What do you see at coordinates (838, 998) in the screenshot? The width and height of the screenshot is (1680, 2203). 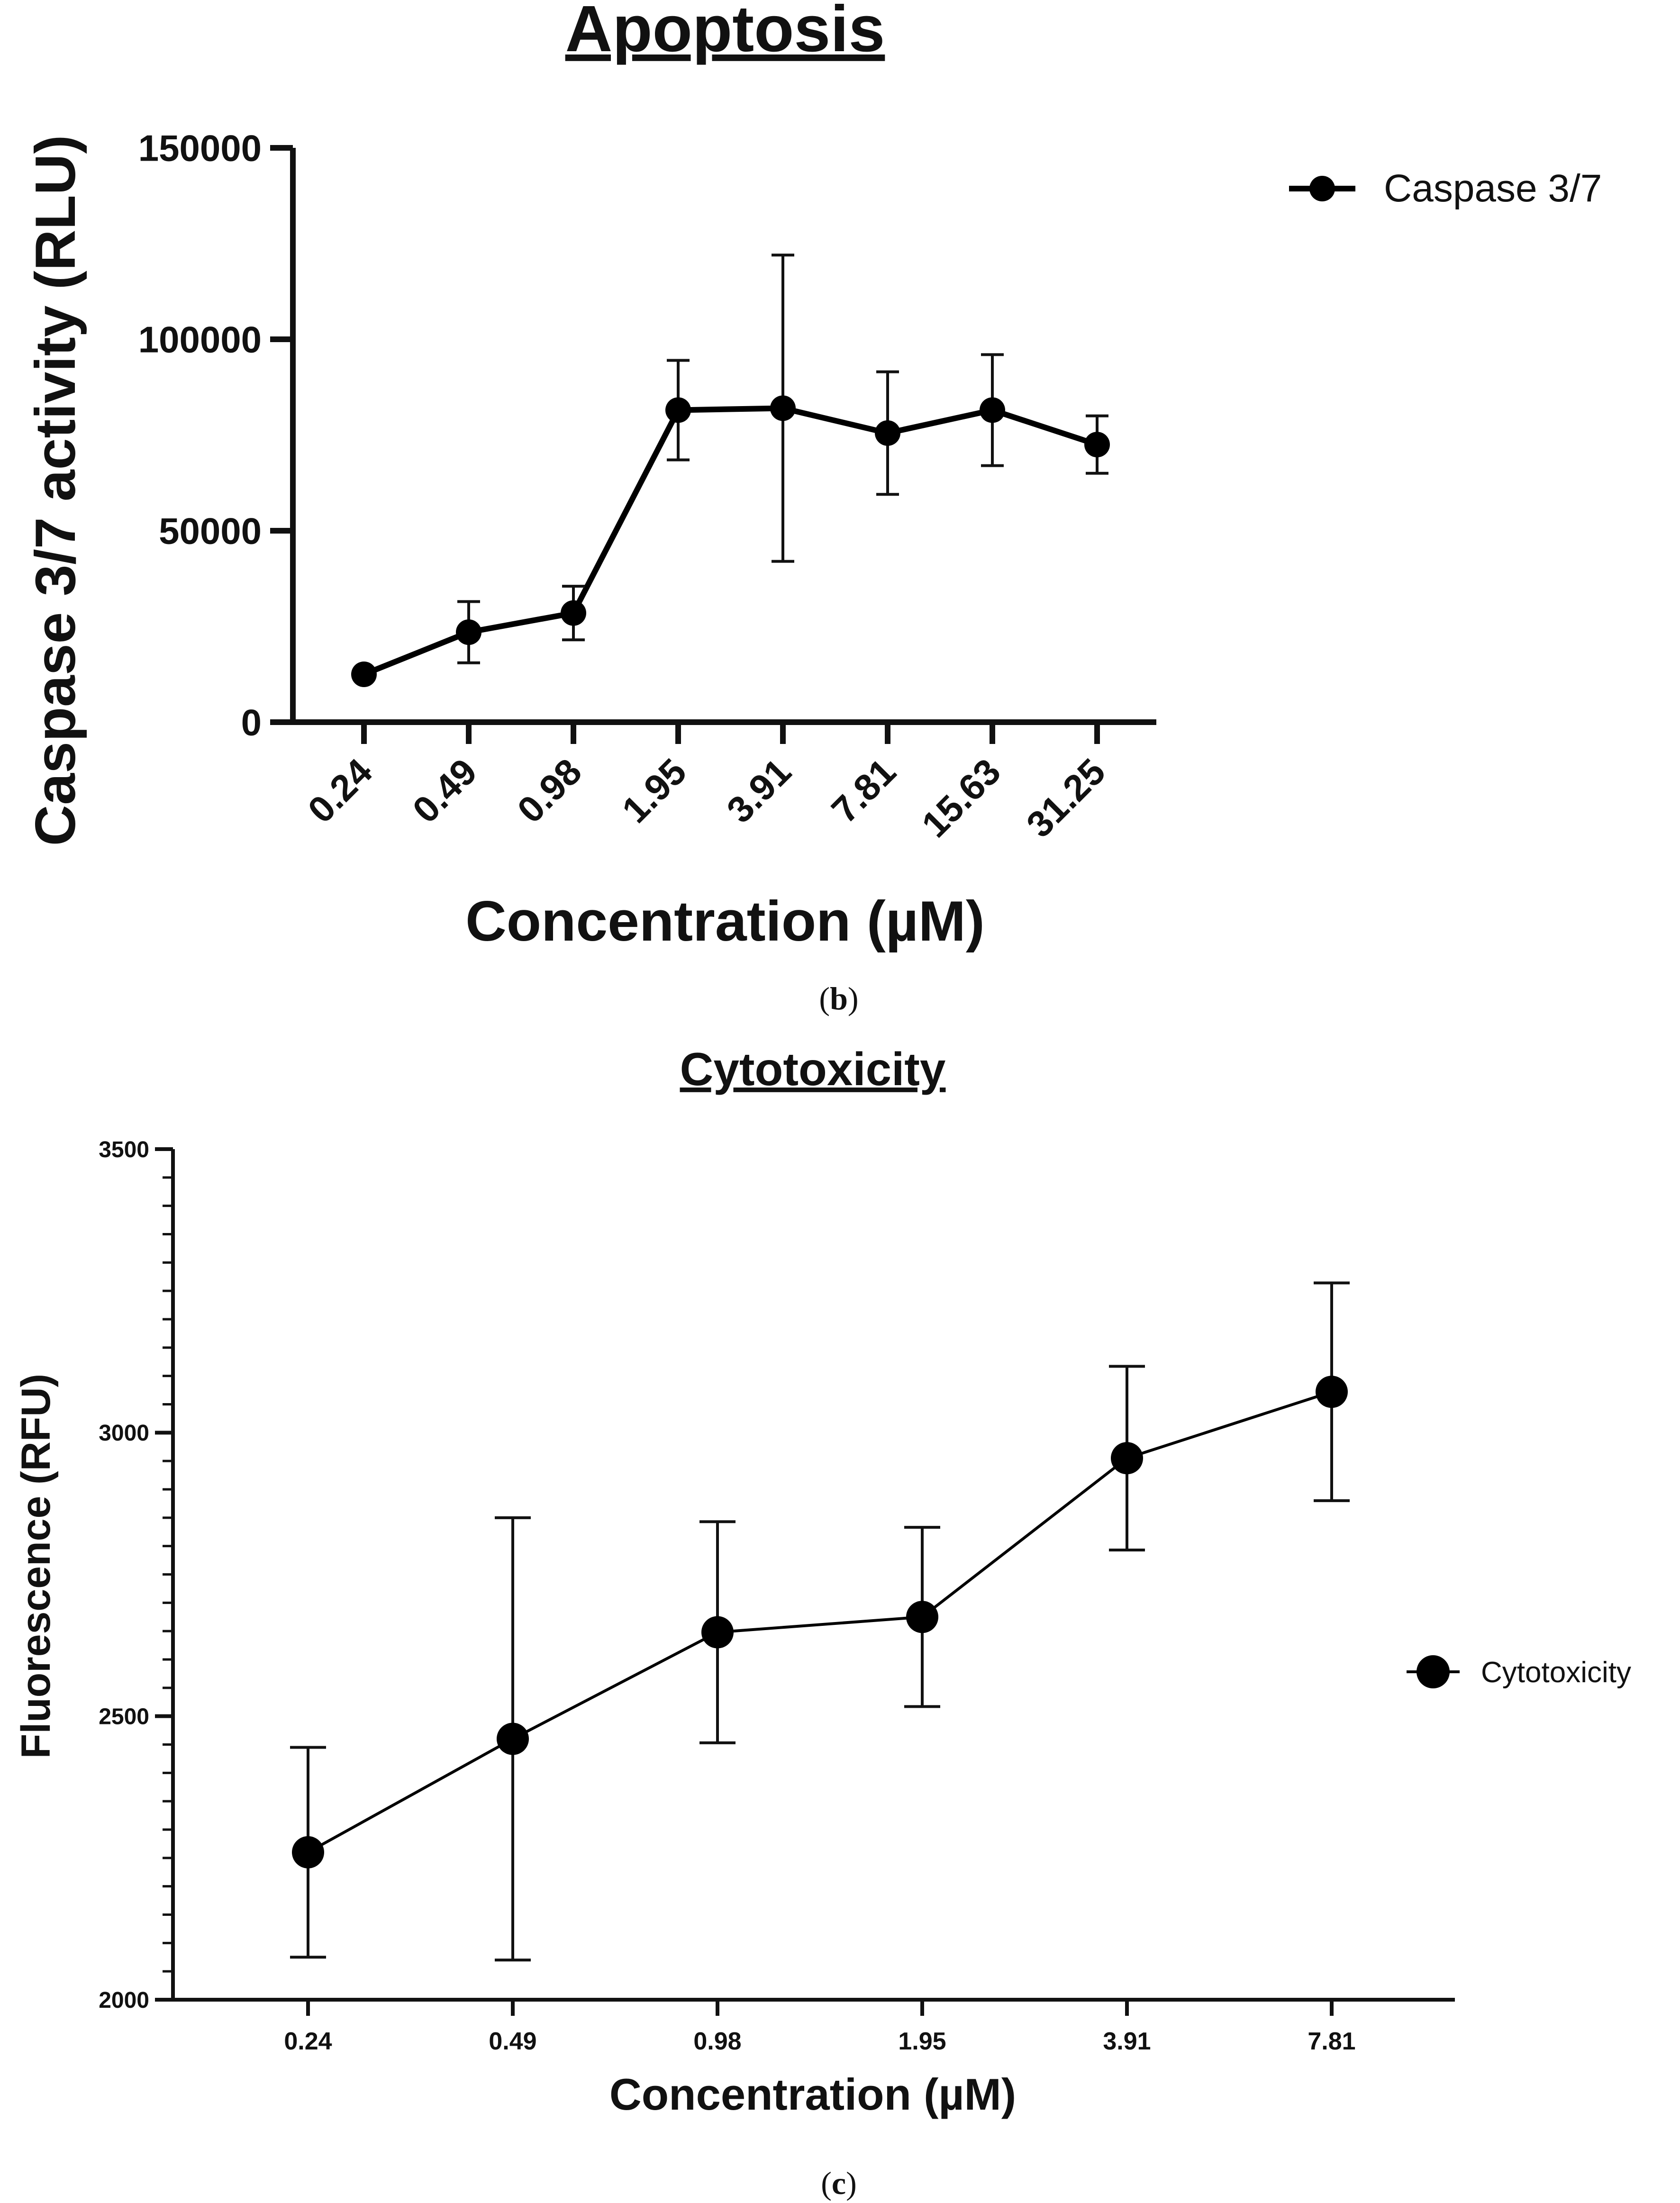 I see `panel-label-b: (b)` at bounding box center [838, 998].